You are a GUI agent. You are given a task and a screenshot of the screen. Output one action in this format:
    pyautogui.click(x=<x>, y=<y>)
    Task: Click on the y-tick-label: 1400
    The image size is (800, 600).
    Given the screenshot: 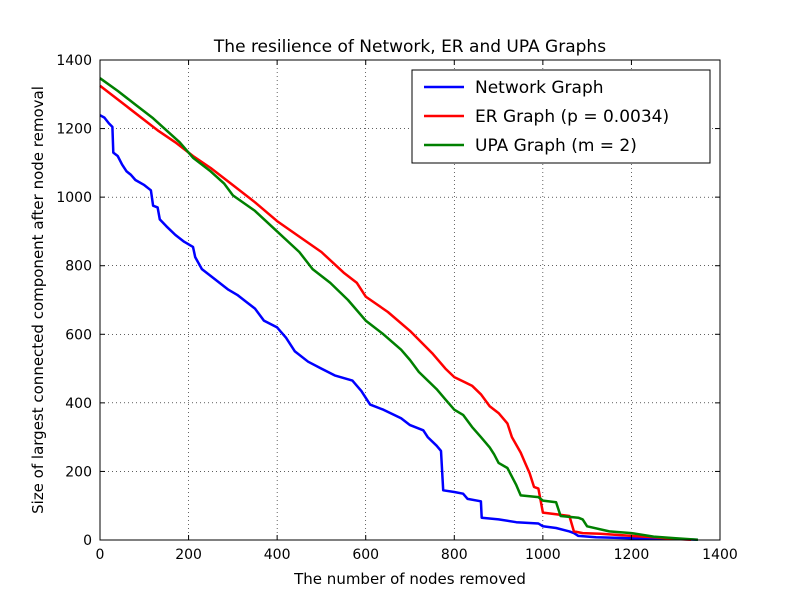 What is the action you would take?
    pyautogui.click(x=74, y=61)
    